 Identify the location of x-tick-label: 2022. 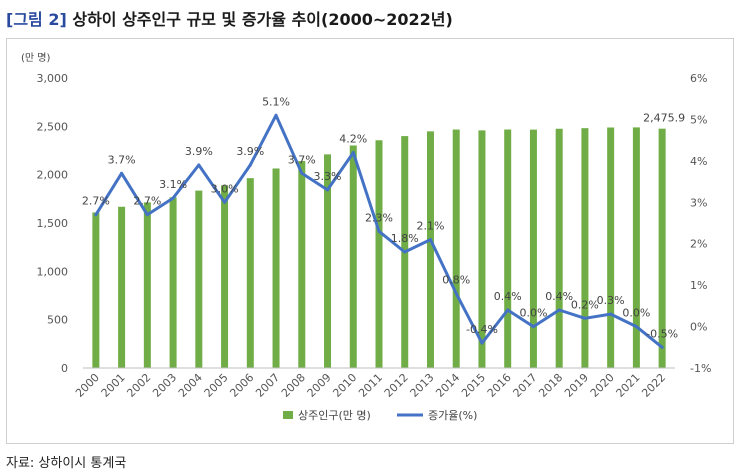
(653, 385).